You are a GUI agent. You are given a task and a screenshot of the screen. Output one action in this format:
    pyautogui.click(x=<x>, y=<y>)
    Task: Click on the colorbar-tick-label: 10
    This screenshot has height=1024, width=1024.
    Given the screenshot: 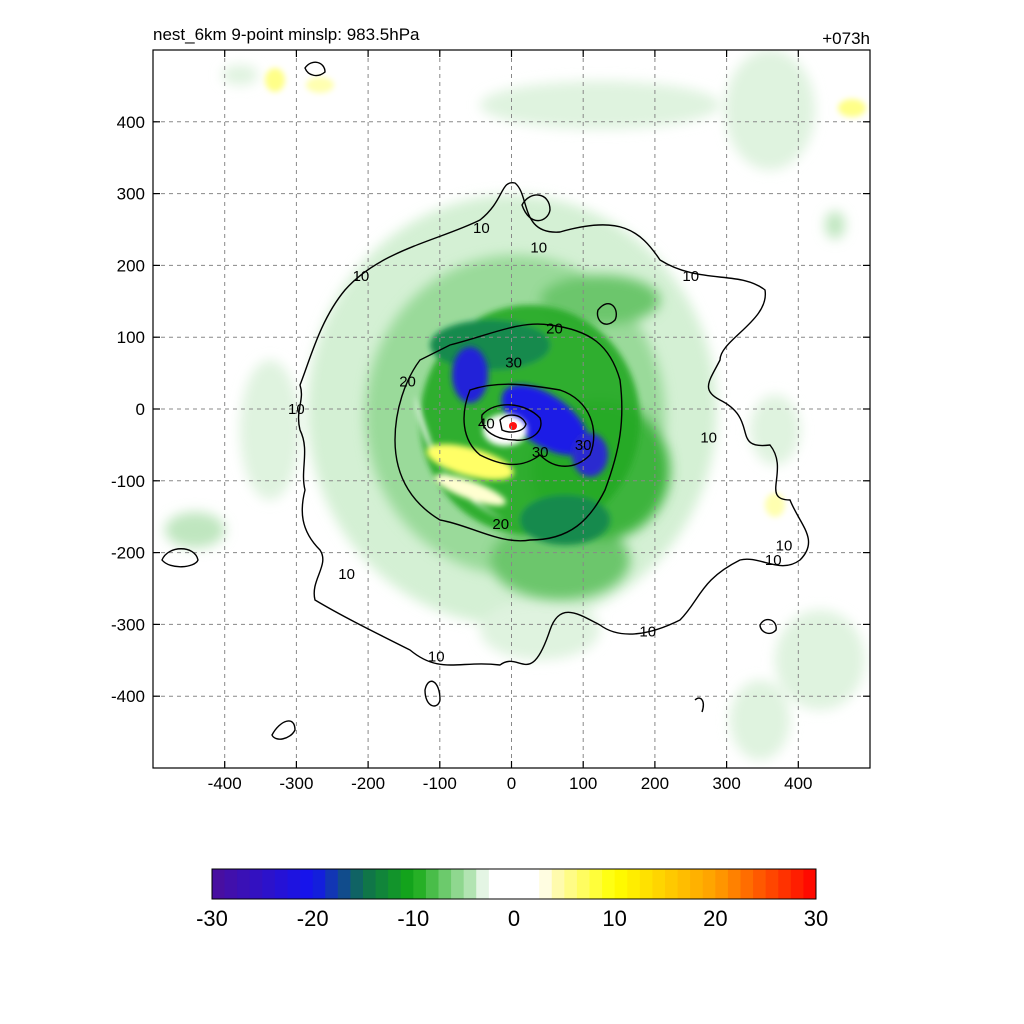 What is the action you would take?
    pyautogui.click(x=614, y=918)
    